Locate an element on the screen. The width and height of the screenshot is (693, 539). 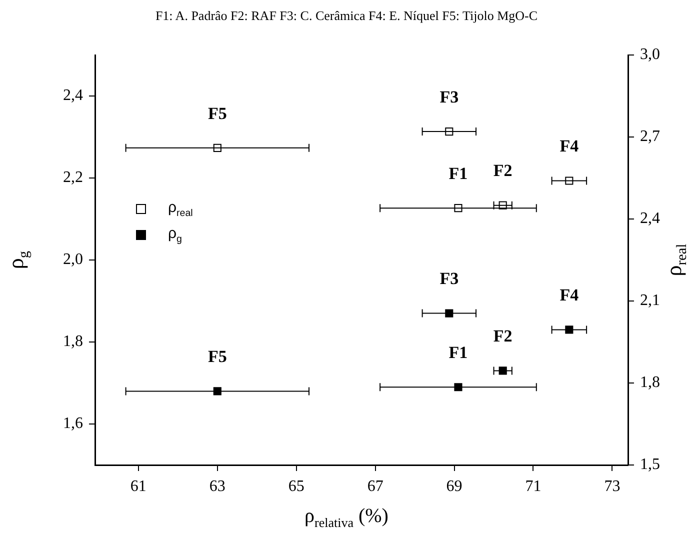
x-tick-label: 73 is located at coordinates (612, 486).